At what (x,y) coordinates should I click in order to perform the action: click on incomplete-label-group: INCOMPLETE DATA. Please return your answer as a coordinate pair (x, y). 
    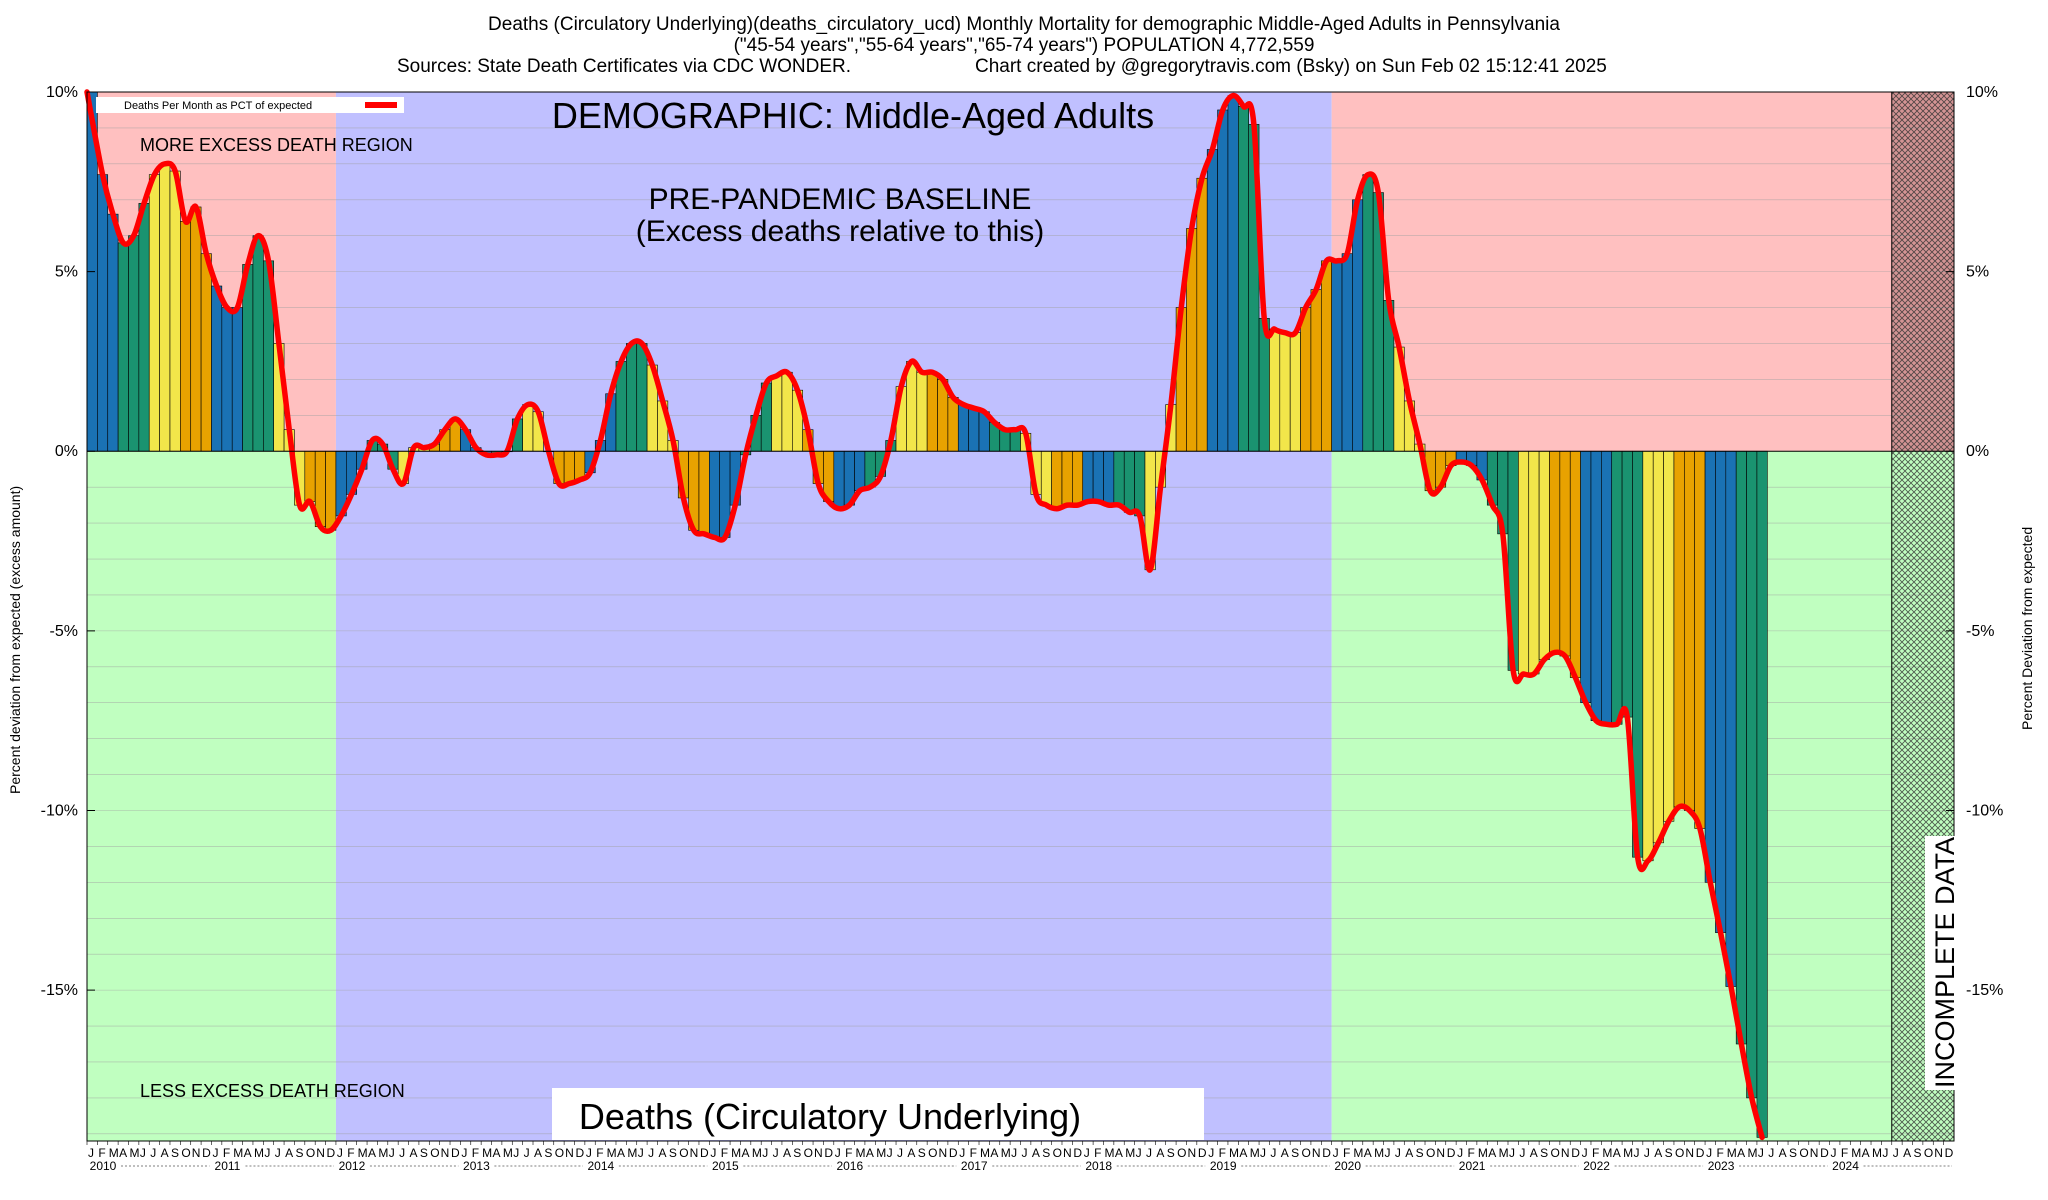
    Looking at the image, I should click on (1943, 963).